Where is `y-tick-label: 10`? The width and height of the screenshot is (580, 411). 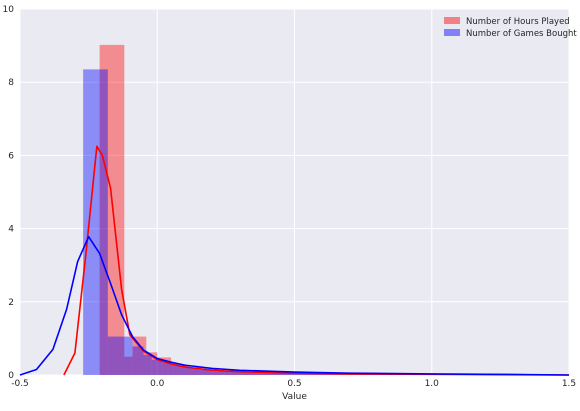
y-tick-label: 10 is located at coordinates (9, 10).